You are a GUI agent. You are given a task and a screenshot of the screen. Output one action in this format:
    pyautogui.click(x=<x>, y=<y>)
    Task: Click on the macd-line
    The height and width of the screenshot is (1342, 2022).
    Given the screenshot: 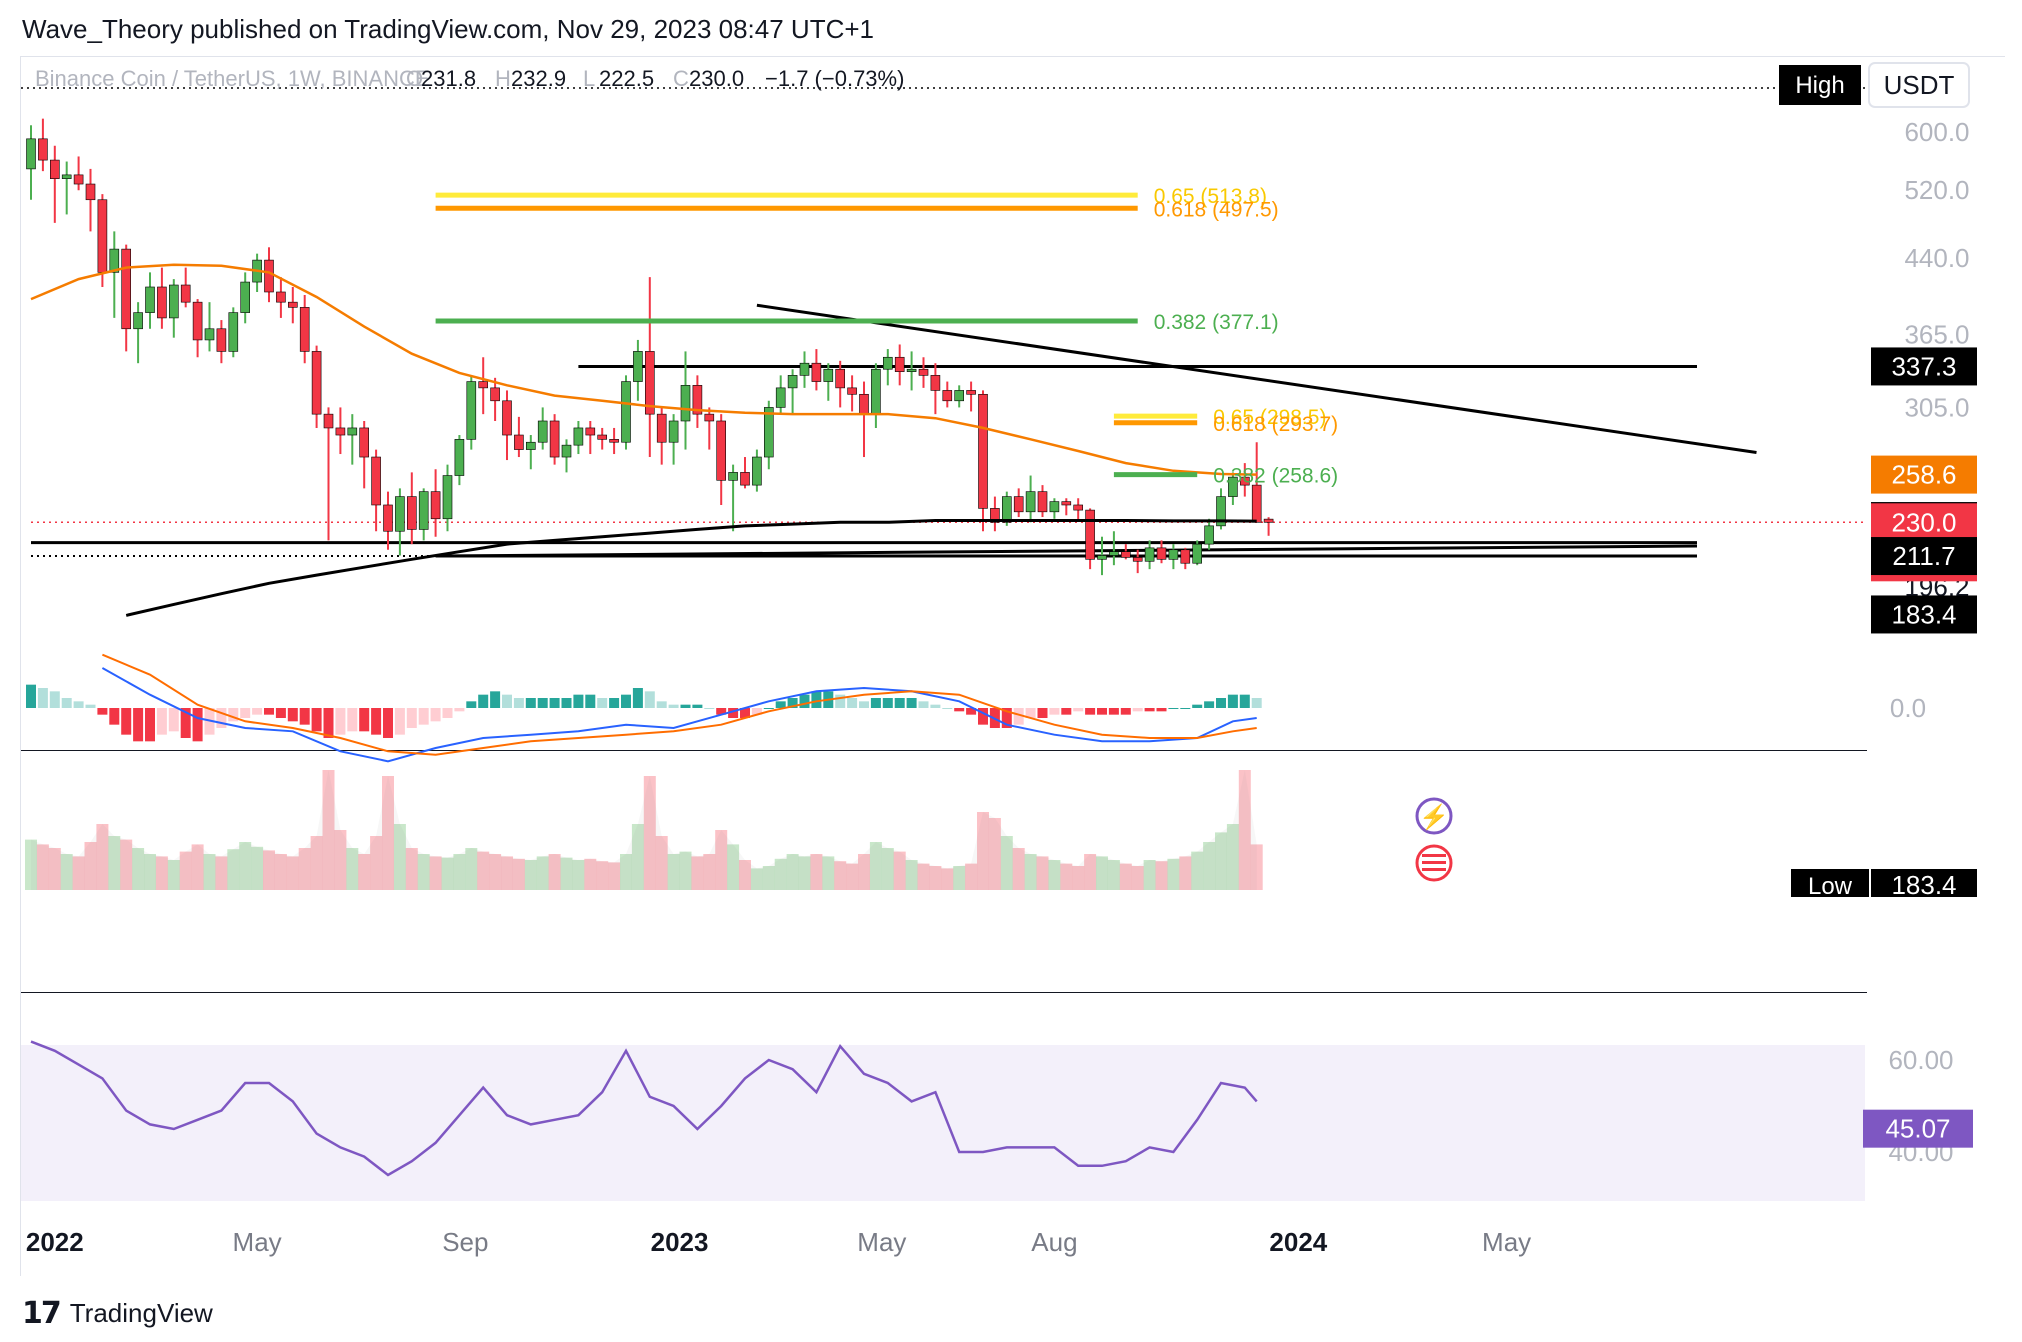 What is the action you would take?
    pyautogui.click(x=679, y=715)
    